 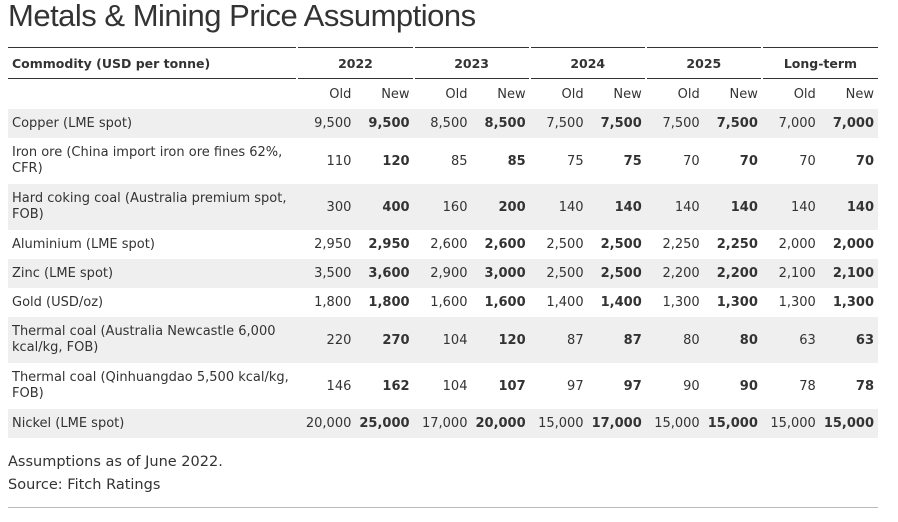 I want to click on cell: 2,100, so click(x=790, y=273).